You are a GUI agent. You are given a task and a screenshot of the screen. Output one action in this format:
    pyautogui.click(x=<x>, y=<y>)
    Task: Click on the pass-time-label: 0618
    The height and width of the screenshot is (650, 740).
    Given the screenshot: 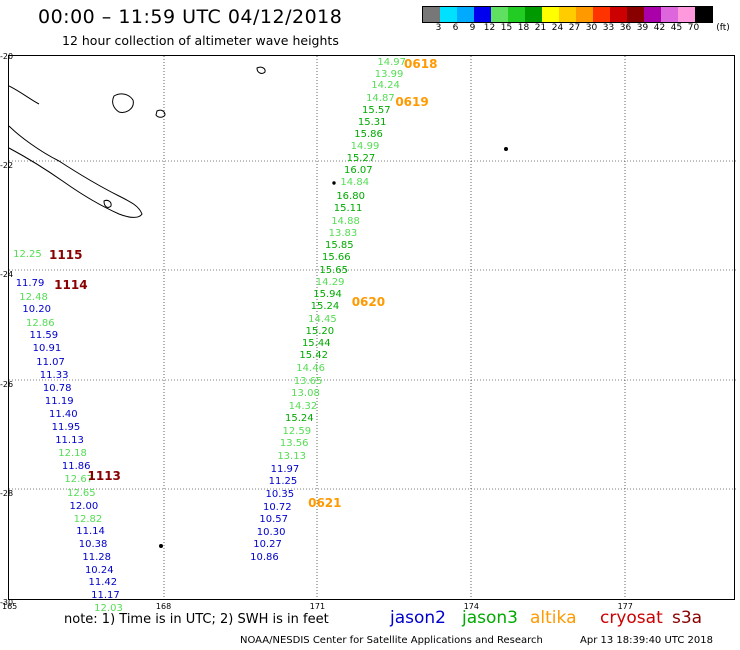 What is the action you would take?
    pyautogui.click(x=421, y=63)
    